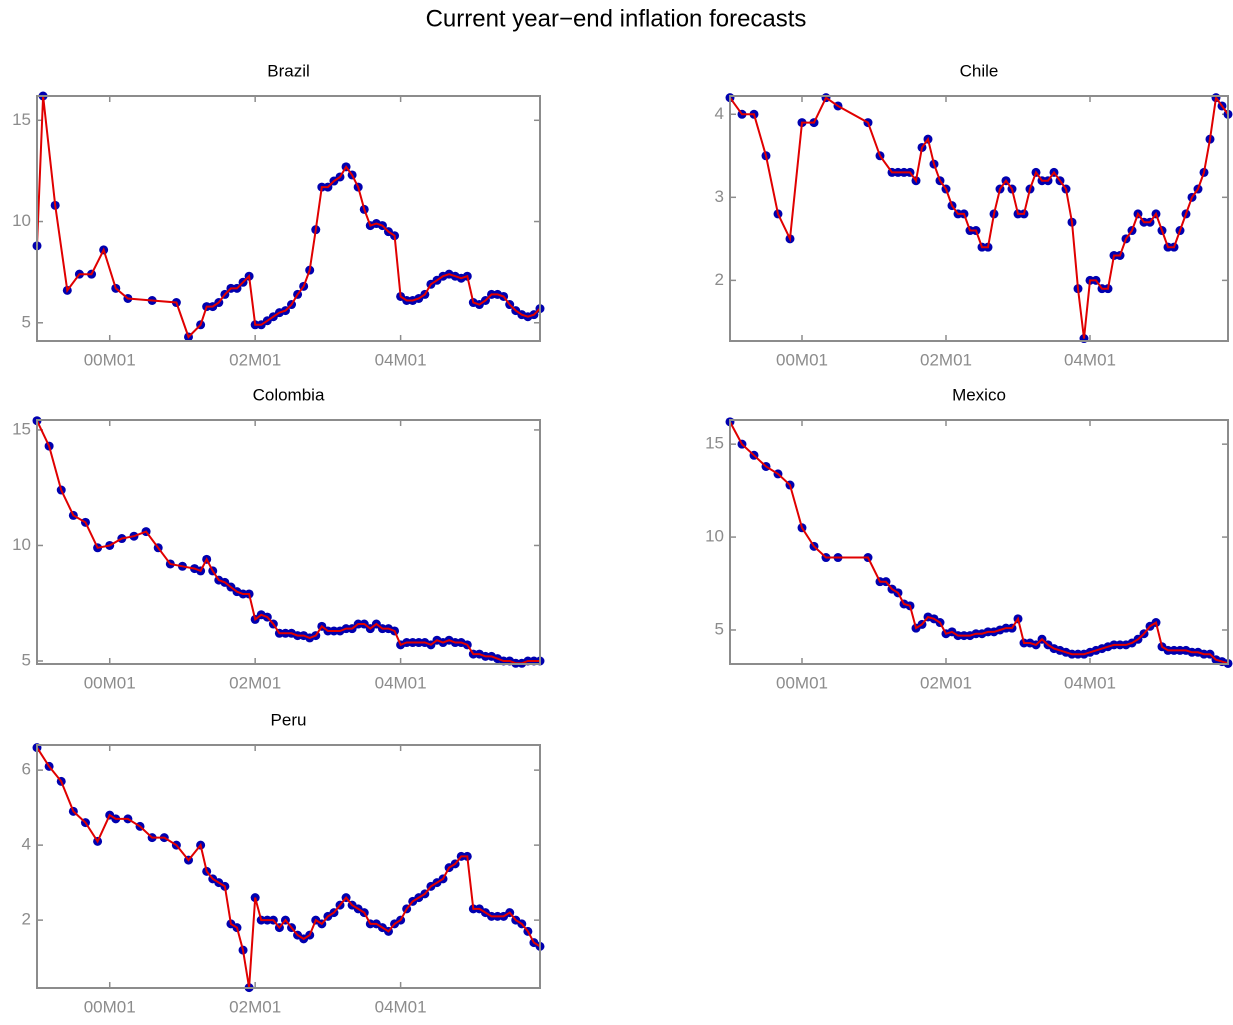 This screenshot has width=1233, height=1025. Describe the element at coordinates (289, 719) in the screenshot. I see `subplot-title: Peru` at that location.